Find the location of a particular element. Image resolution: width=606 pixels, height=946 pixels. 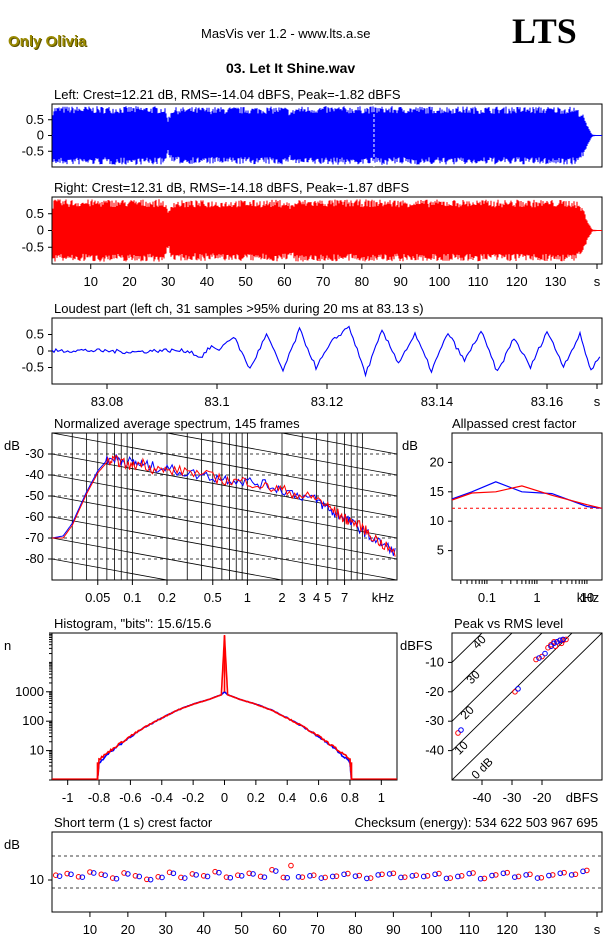

crest-line is located at coordinates (512, 692).